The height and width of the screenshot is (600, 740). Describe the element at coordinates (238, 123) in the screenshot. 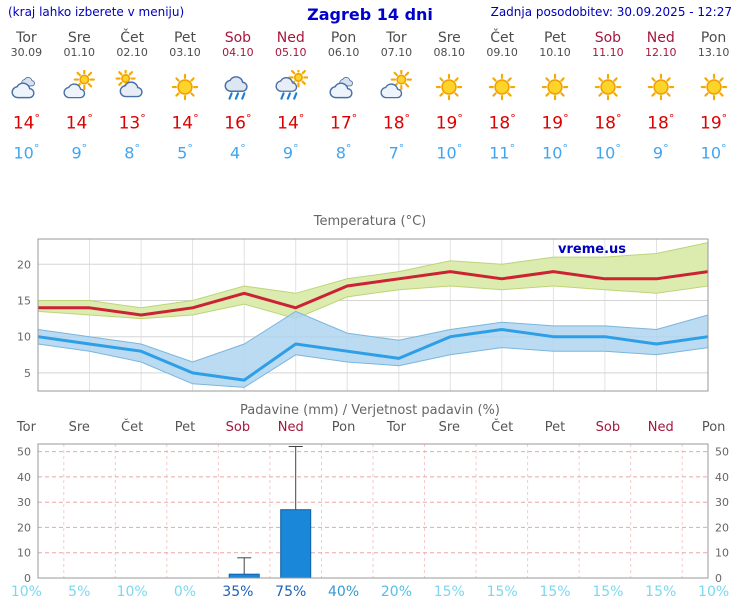

I see `temp-max: 16°` at that location.